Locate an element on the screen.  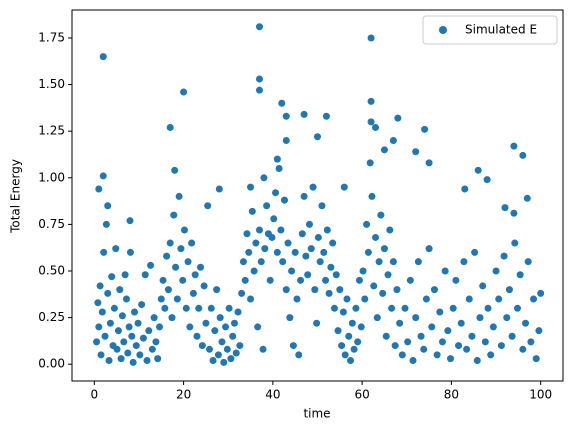
y-tick-label: 1.00 is located at coordinates (51, 177).